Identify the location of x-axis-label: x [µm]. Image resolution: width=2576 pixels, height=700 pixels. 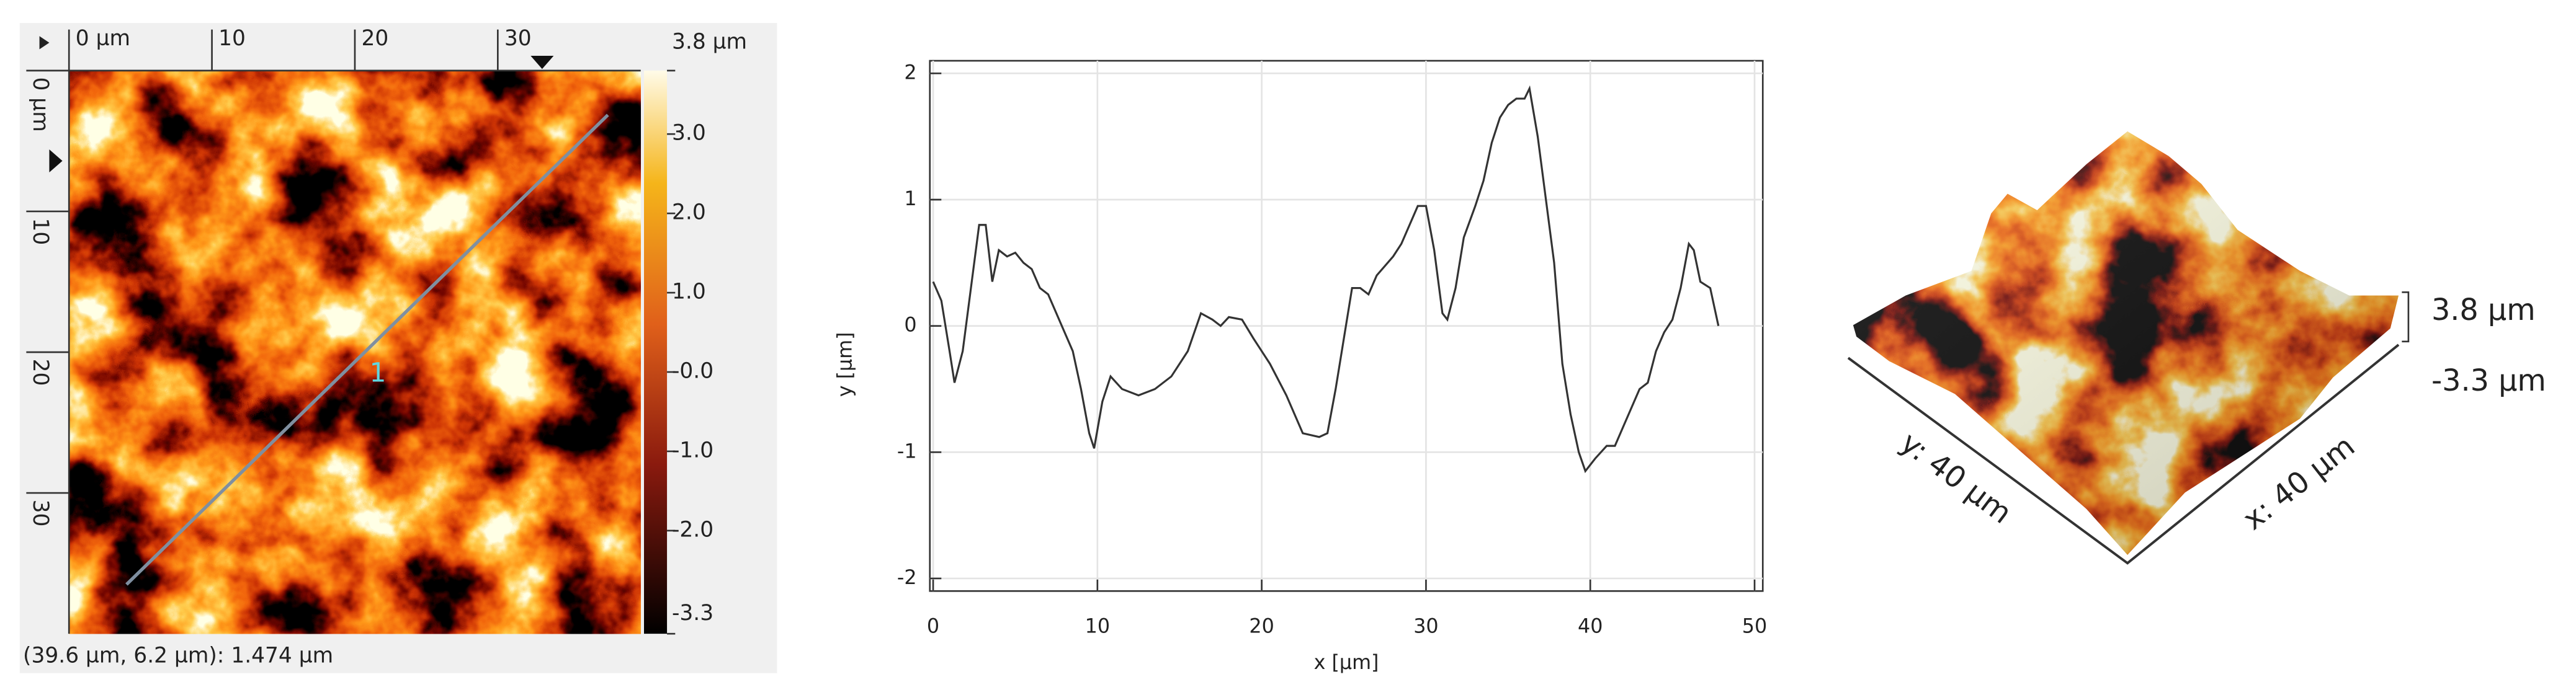
(1346, 663).